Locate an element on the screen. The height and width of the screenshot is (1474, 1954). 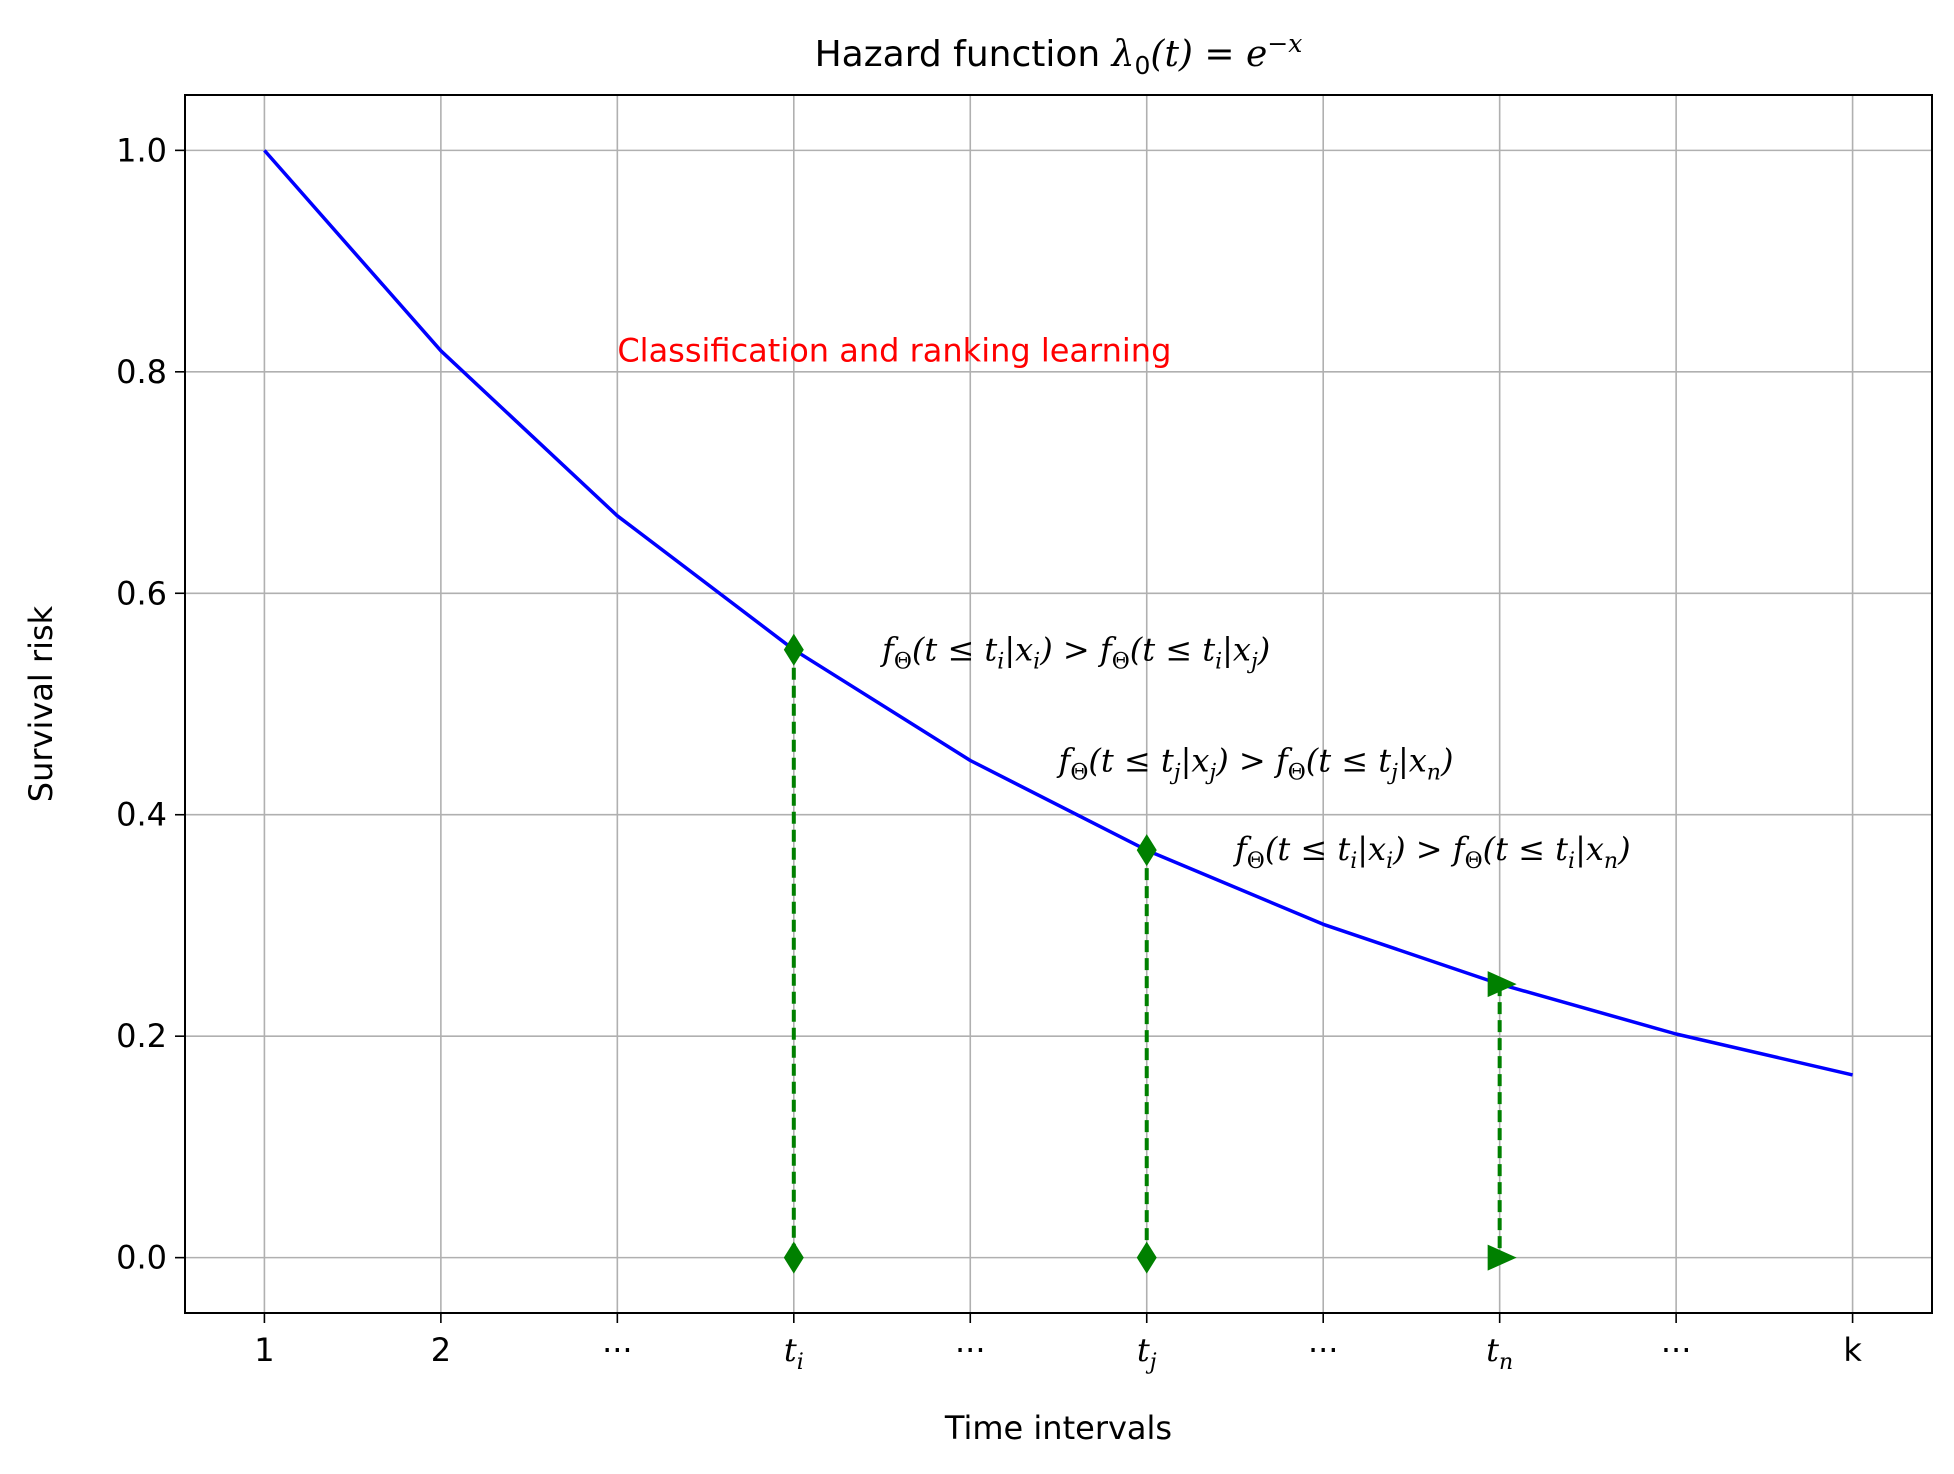
y-tick-label: 1.0 is located at coordinates (141, 150).